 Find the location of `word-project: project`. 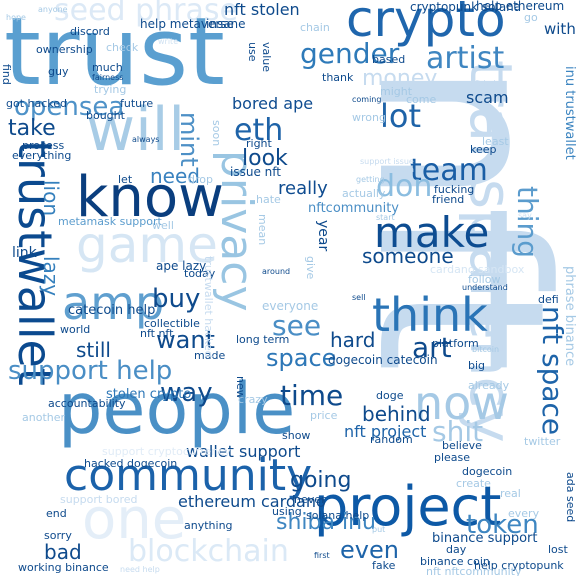

word-project: project is located at coordinates (408, 506).